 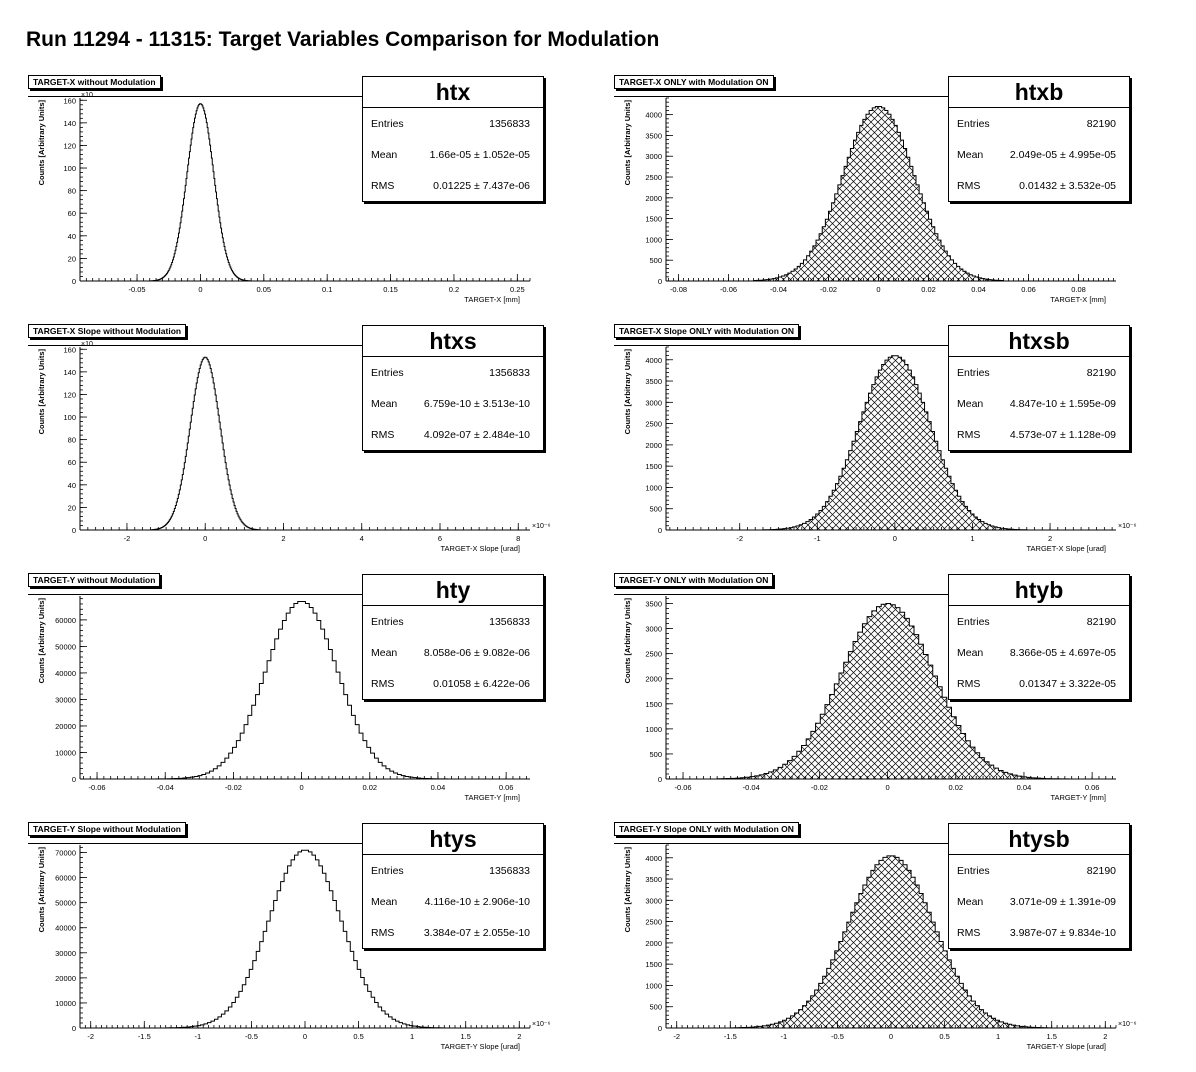 I want to click on stats-mean-label: Mean, so click(x=384, y=404).